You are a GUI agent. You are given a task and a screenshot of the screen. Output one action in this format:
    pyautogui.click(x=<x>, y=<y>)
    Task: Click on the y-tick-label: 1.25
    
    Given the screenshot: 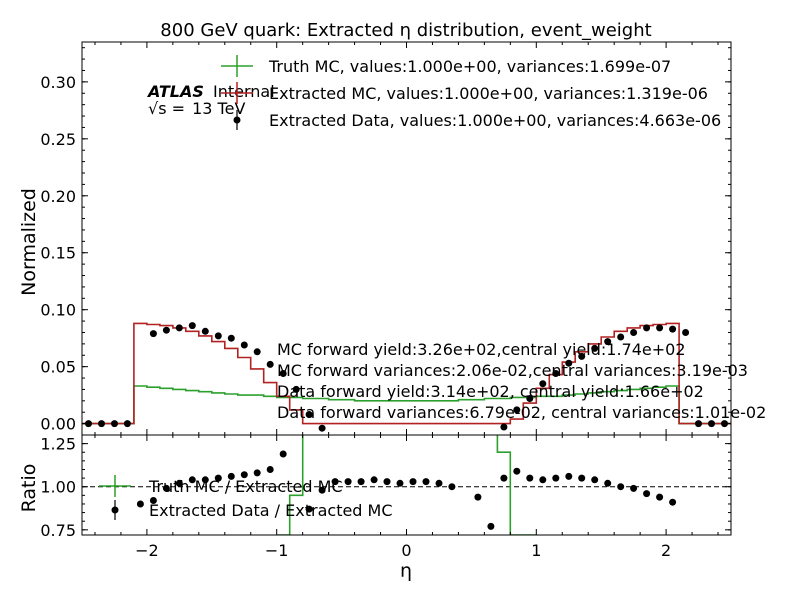 What is the action you would take?
    pyautogui.click(x=58, y=444)
    